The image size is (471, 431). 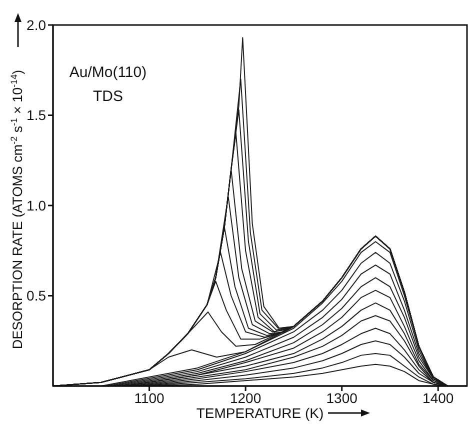 What do you see at coordinates (246, 398) in the screenshot?
I see `x-tick-label: 1200` at bounding box center [246, 398].